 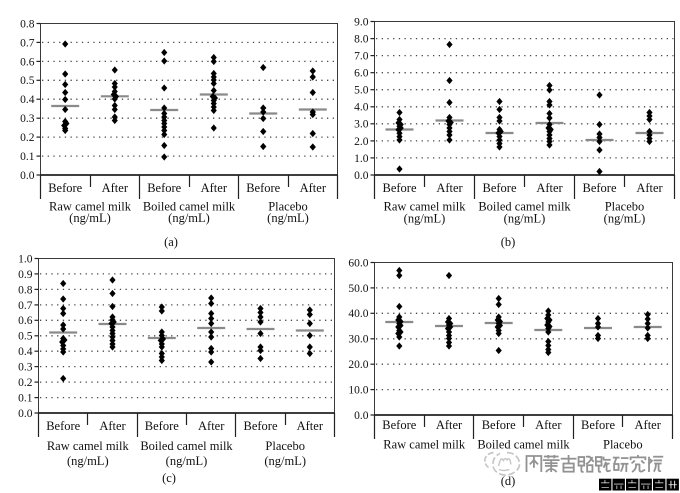 I want to click on svg-text: 3.0, so click(x=361, y=125).